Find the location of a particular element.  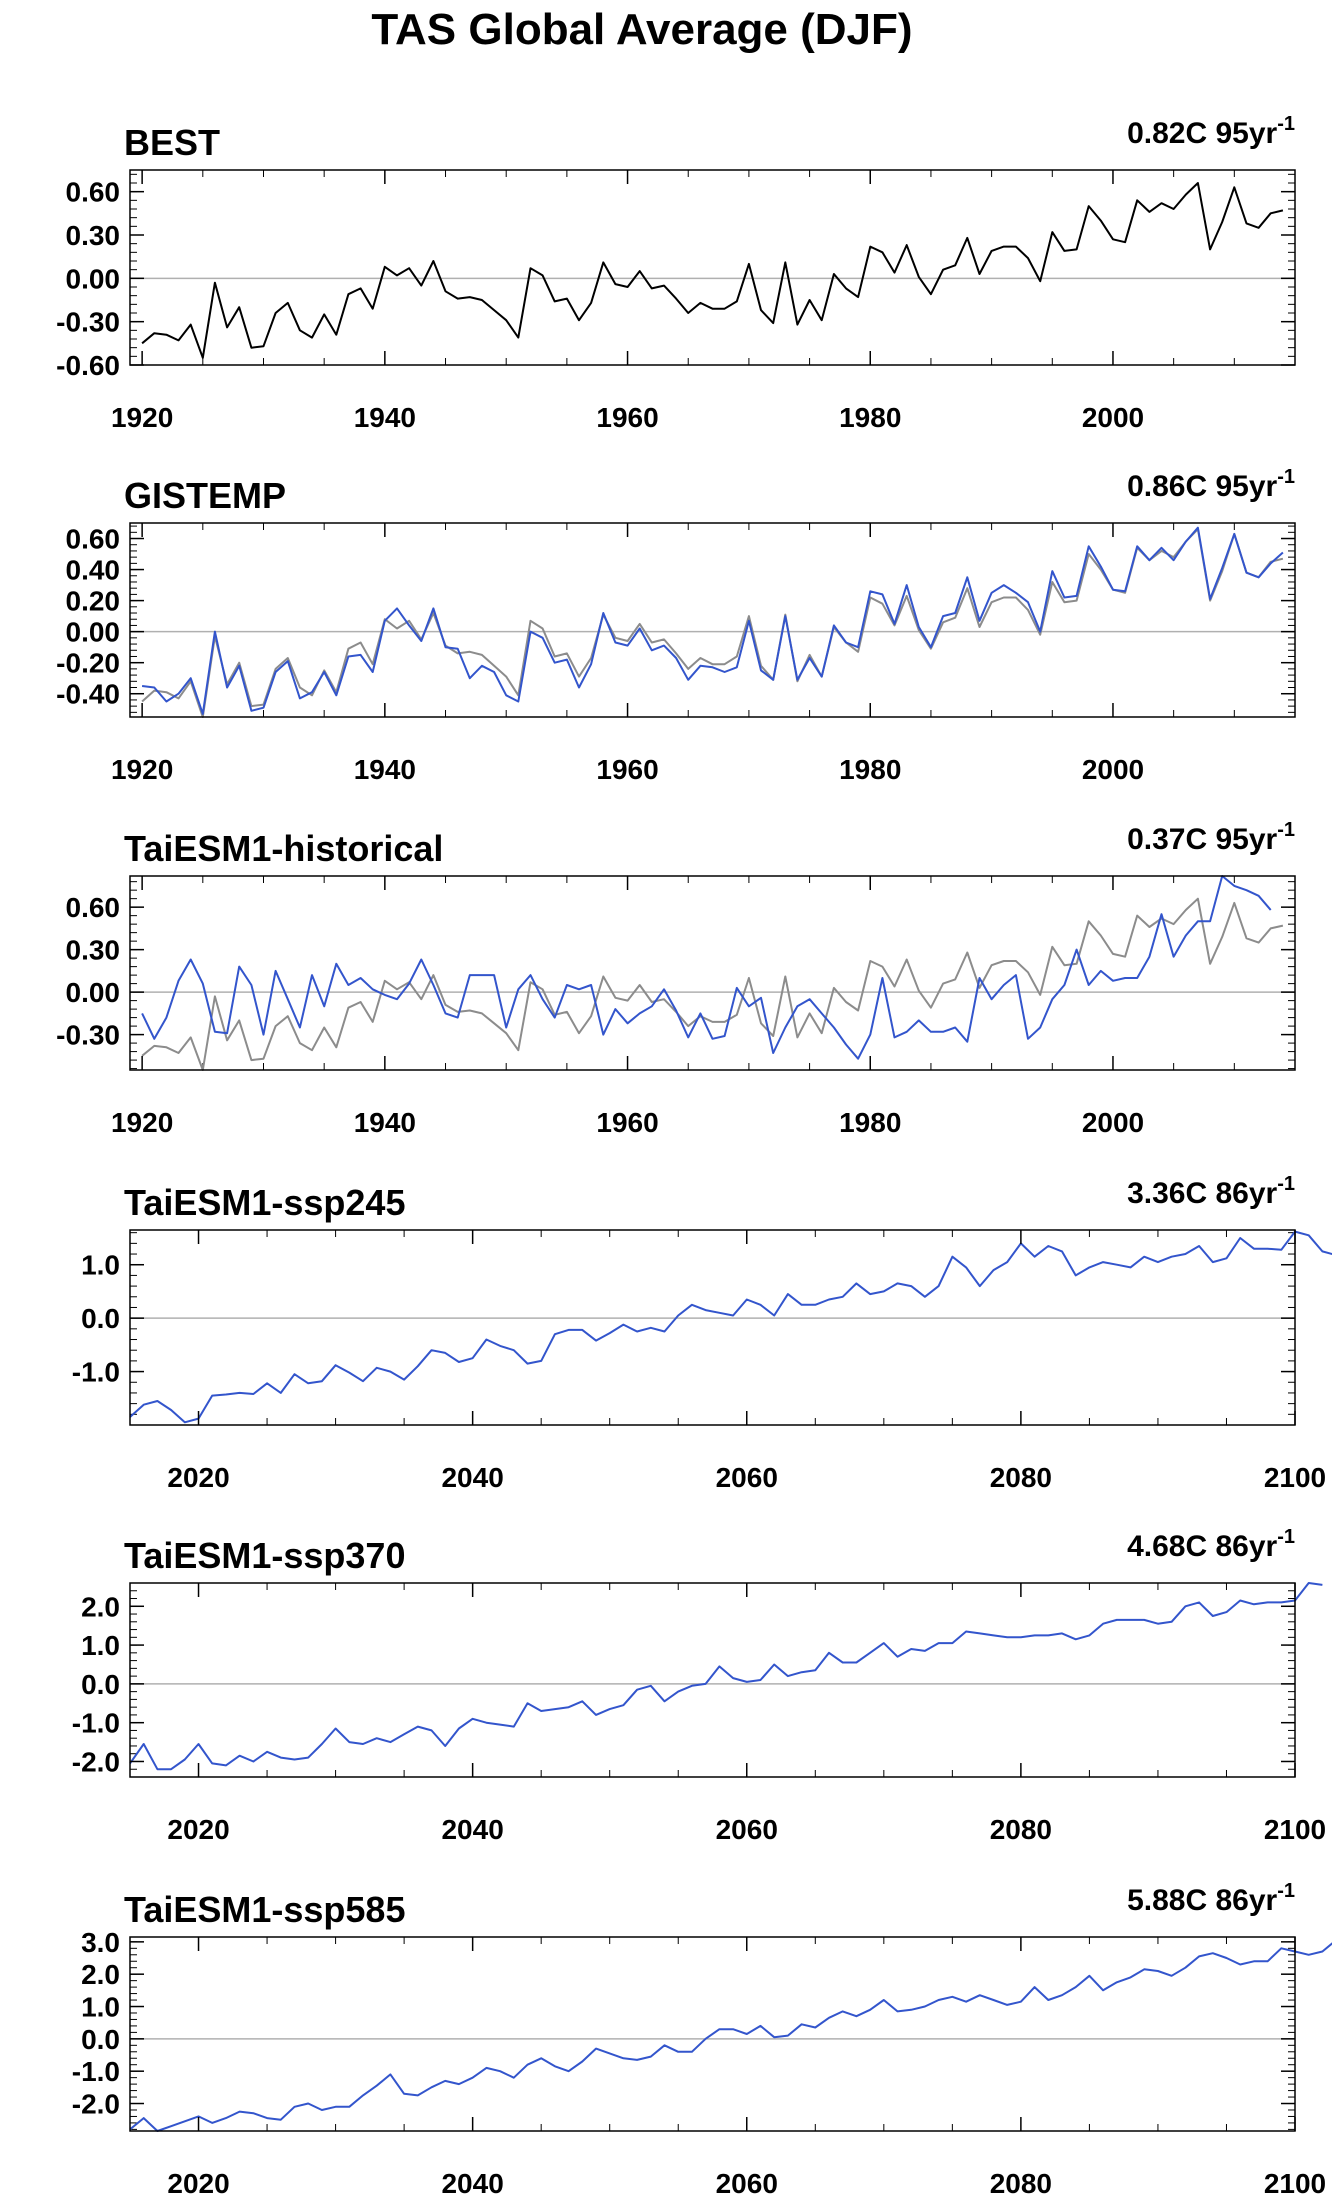

trend-value: 4.68C 86yr is located at coordinates (1202, 1546).